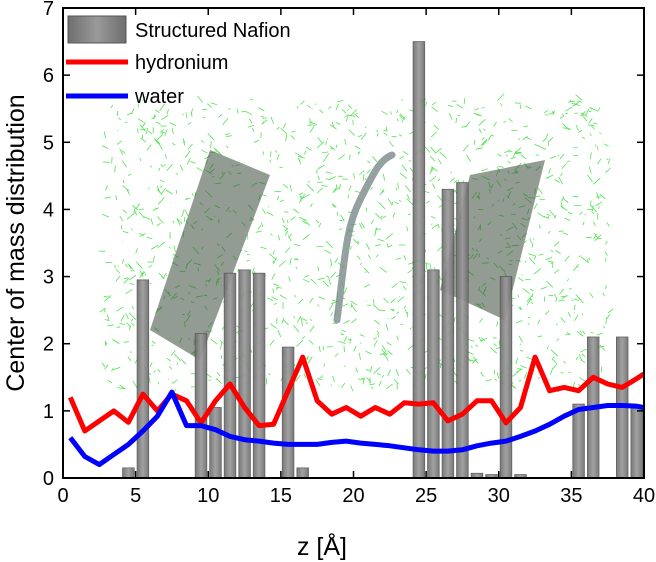 This screenshot has width=656, height=562. Describe the element at coordinates (62, 496) in the screenshot. I see `x-tick-label: 0` at that location.